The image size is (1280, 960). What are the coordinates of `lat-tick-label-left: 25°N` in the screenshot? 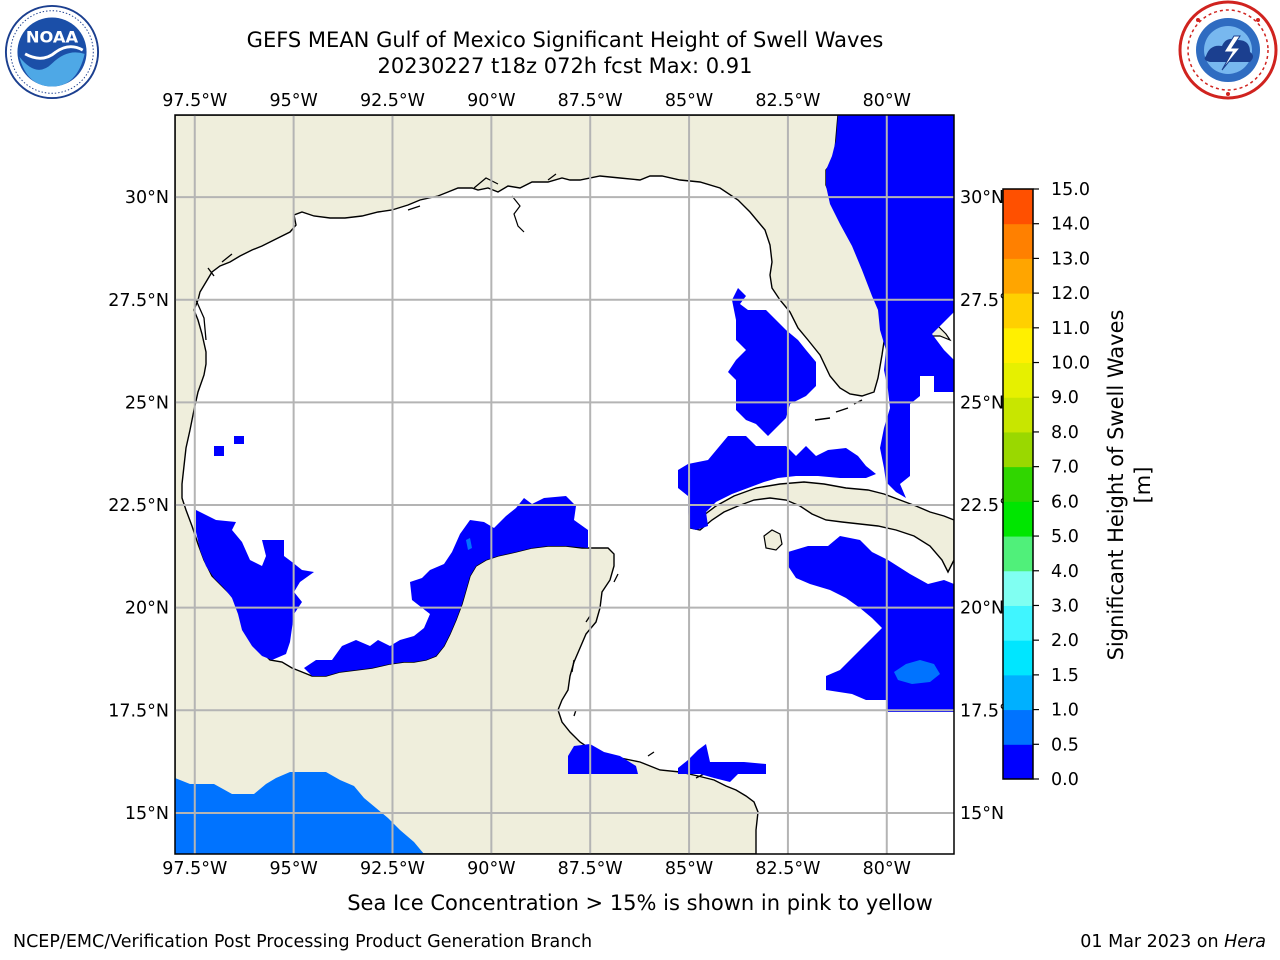 It's located at (147, 403).